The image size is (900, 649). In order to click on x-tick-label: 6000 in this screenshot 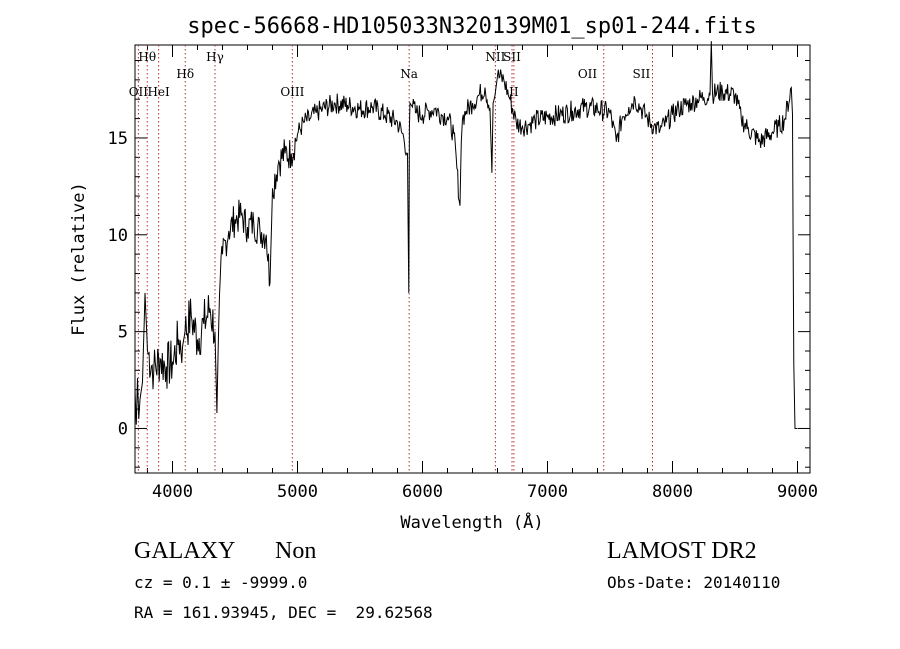, I will do `click(422, 492)`.